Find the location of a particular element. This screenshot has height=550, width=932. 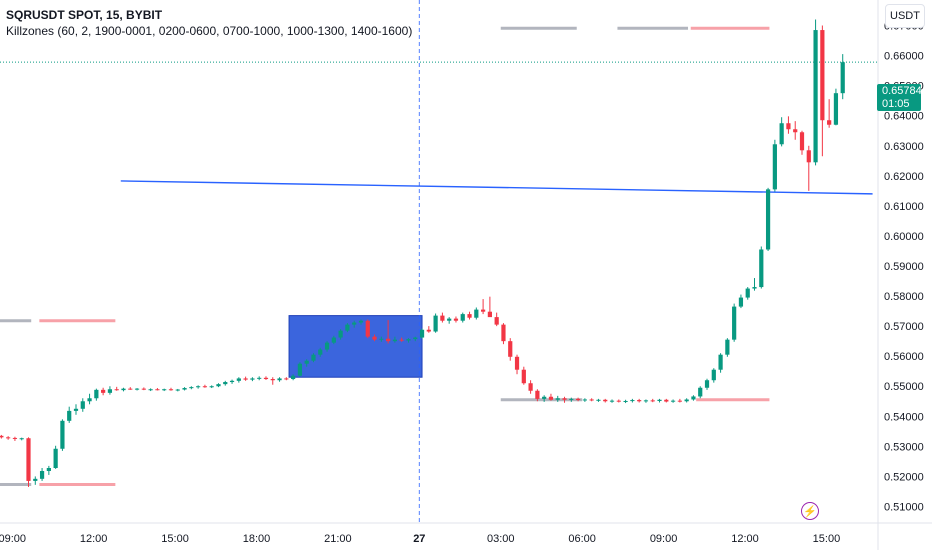

price-tick-label: 0.60000 is located at coordinates (904, 237).